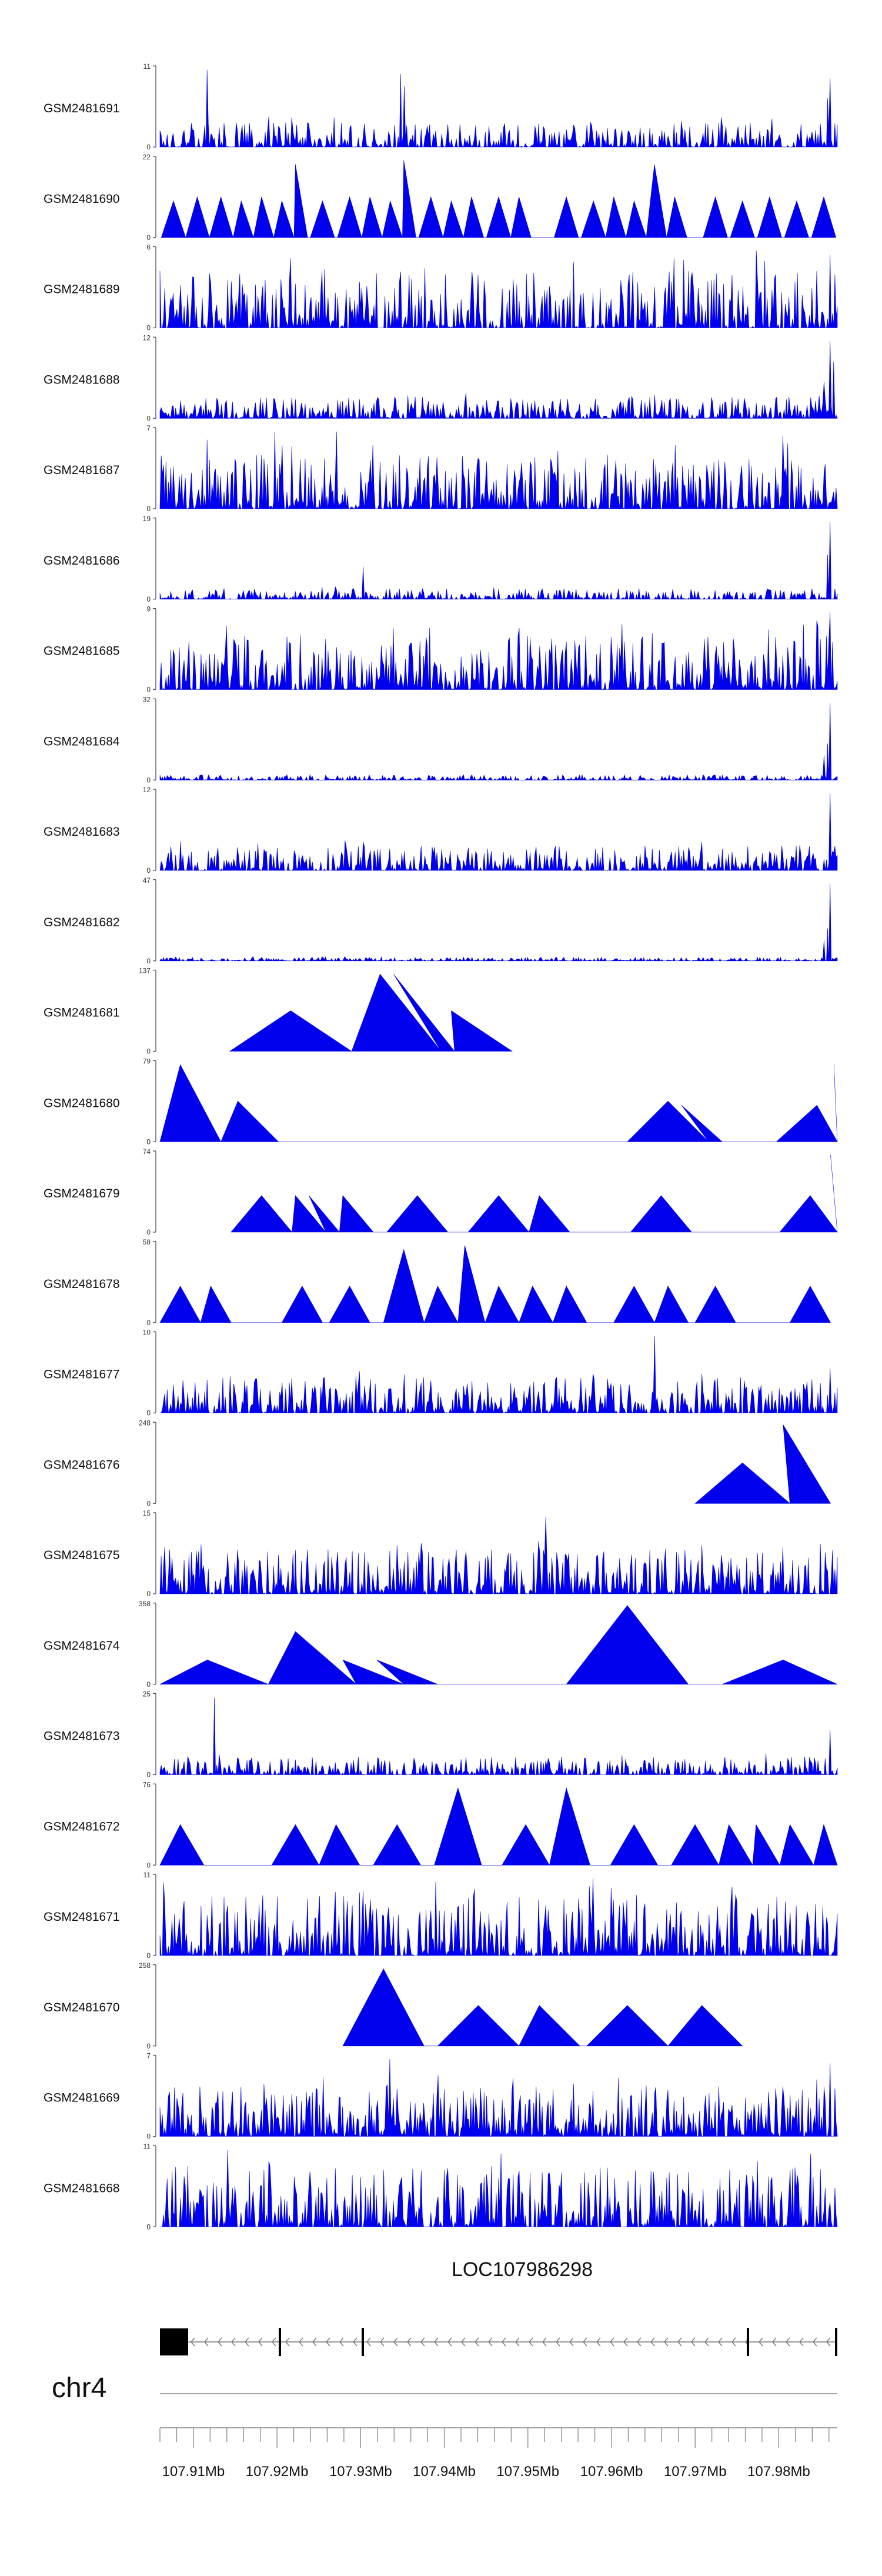  I want to click on y-max-label: 25, so click(147, 1694).